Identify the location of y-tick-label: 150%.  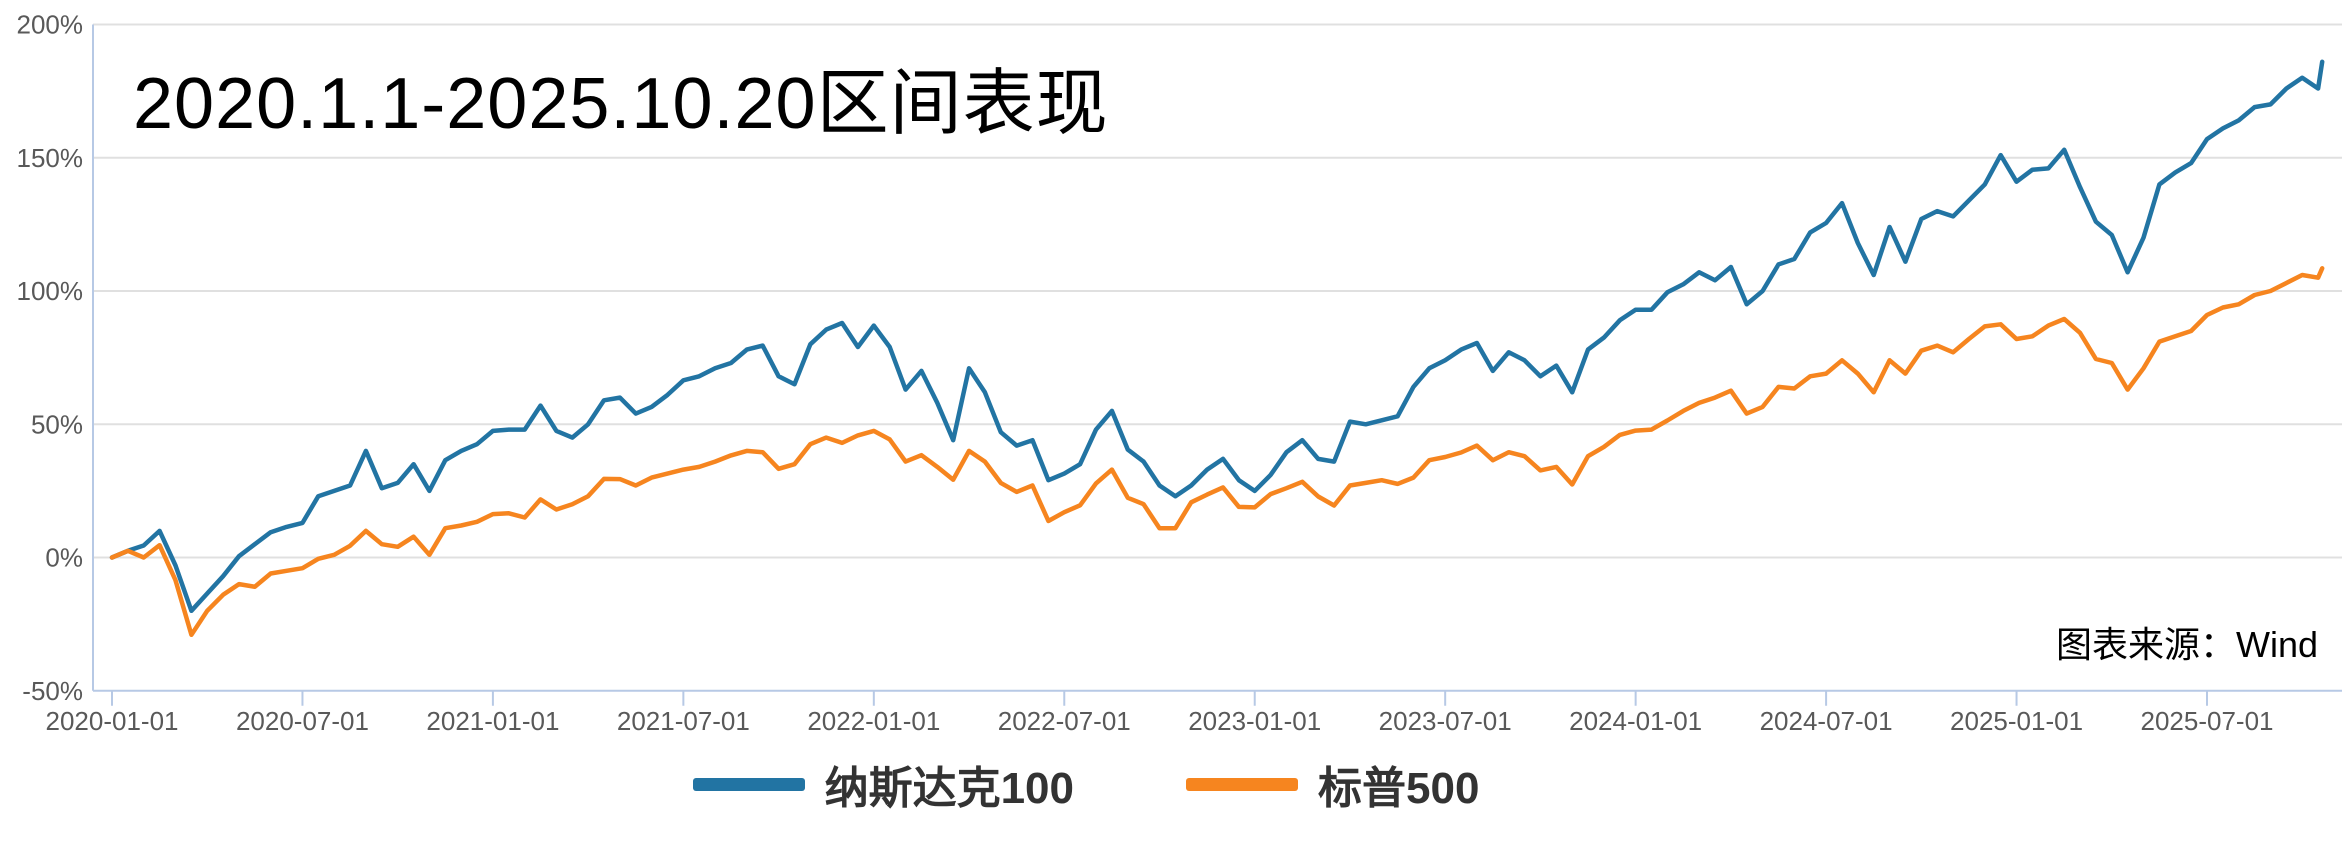
(50, 158).